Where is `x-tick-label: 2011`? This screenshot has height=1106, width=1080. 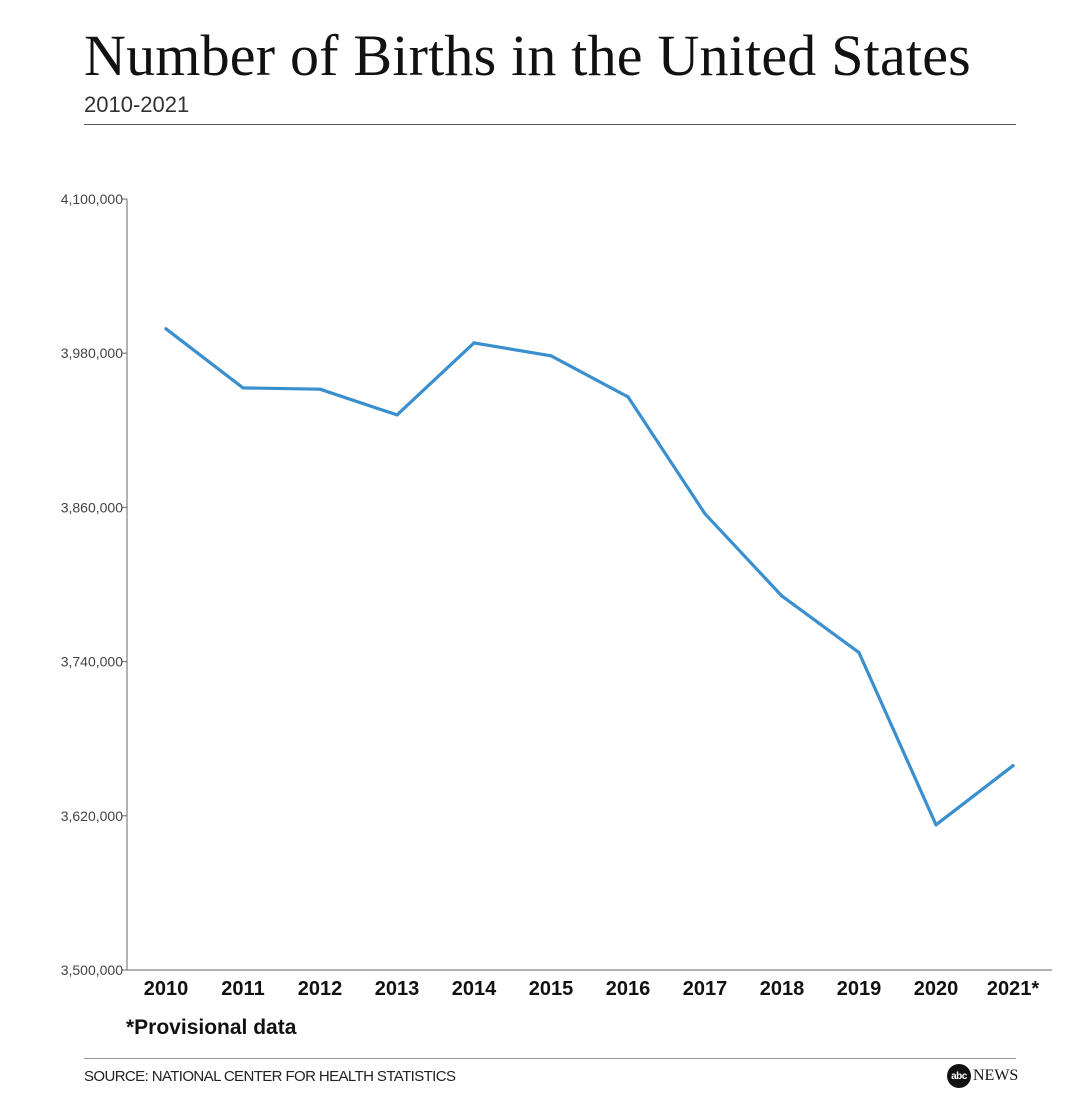
x-tick-label: 2011 is located at coordinates (242, 989).